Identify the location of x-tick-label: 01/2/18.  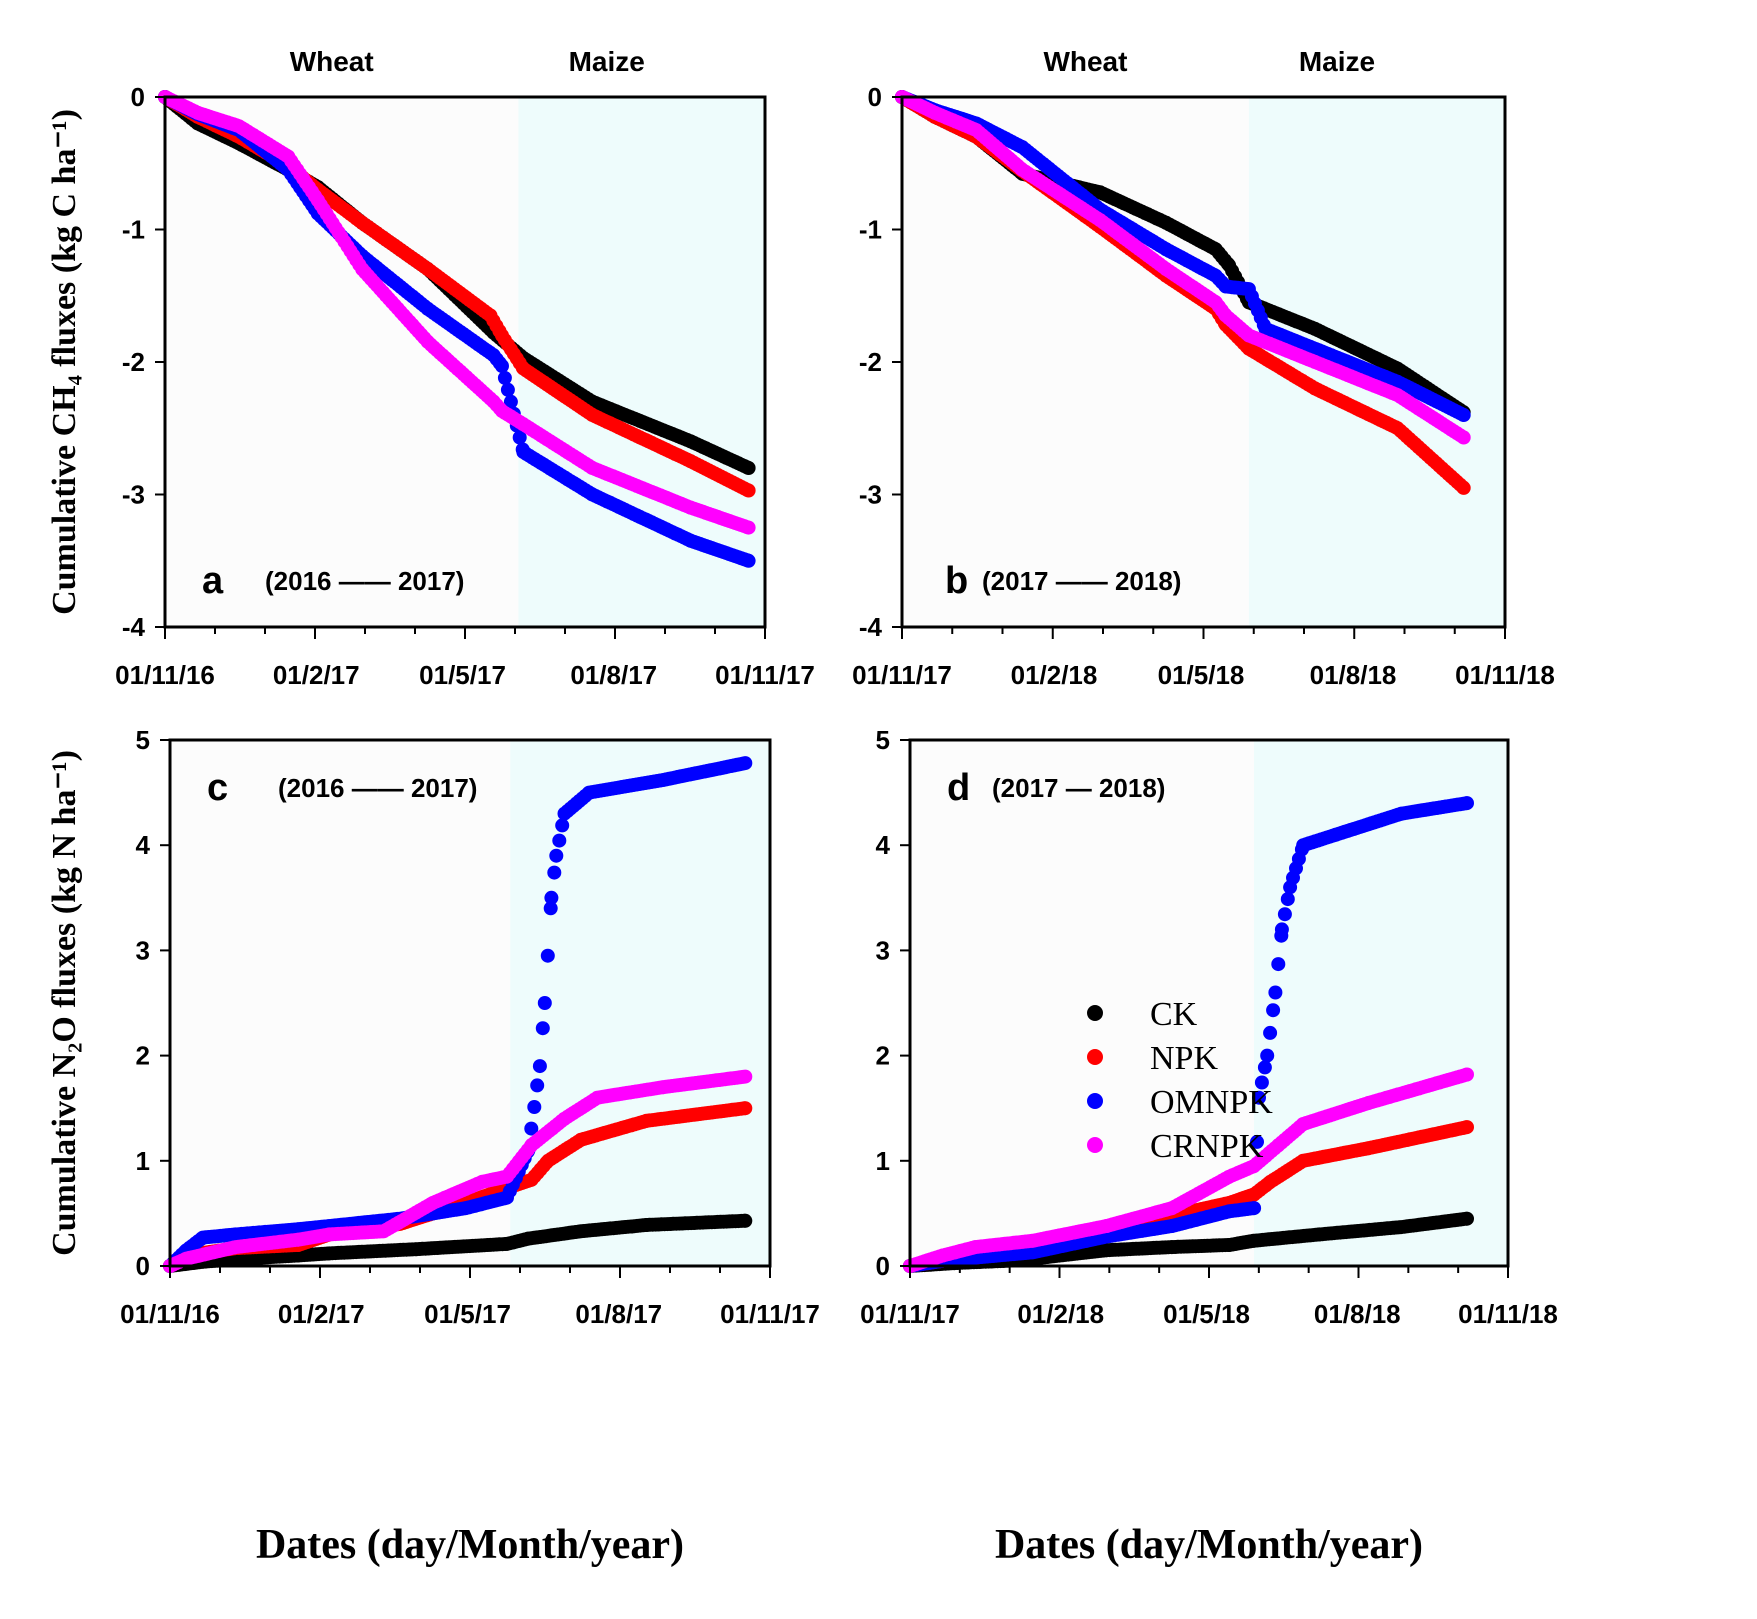
(1060, 1314).